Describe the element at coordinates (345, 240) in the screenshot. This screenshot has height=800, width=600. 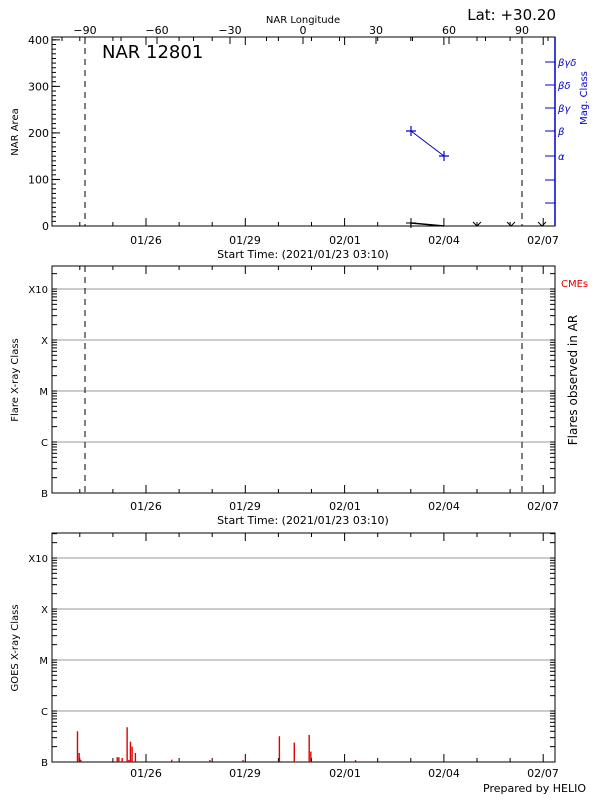
I see `p1-xtick-2: 02/01` at that location.